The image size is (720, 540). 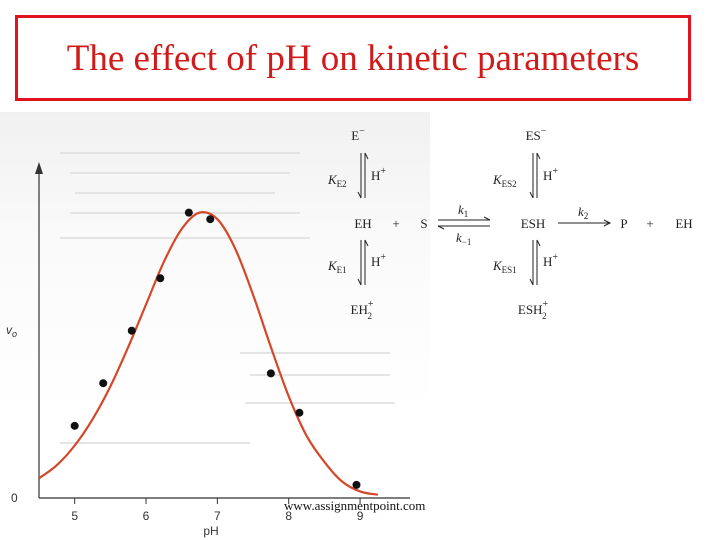 I want to click on rate-k-minus1: k−1, so click(x=463, y=238).